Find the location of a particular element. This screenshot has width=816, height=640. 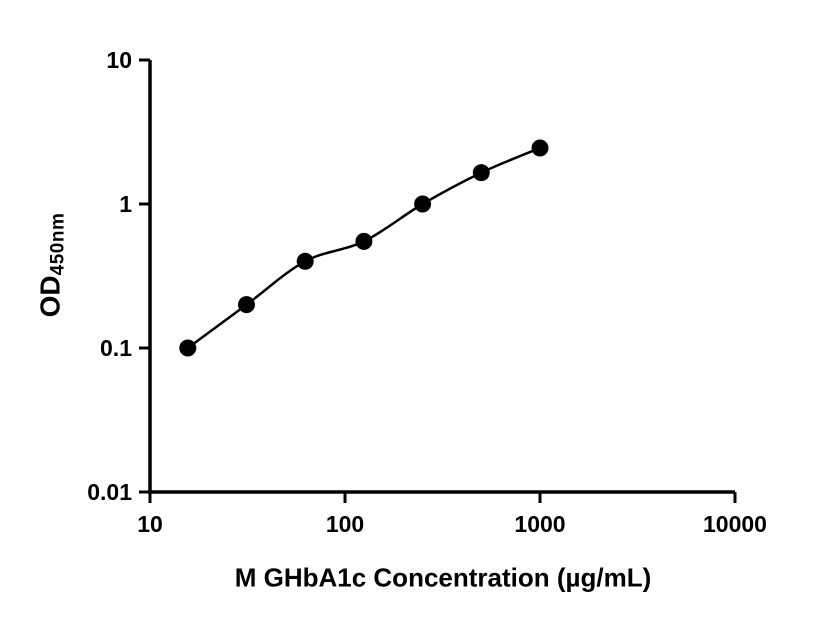

x-axis-label-text: M GHbA1c Concentration (µg/mL) is located at coordinates (443, 577).